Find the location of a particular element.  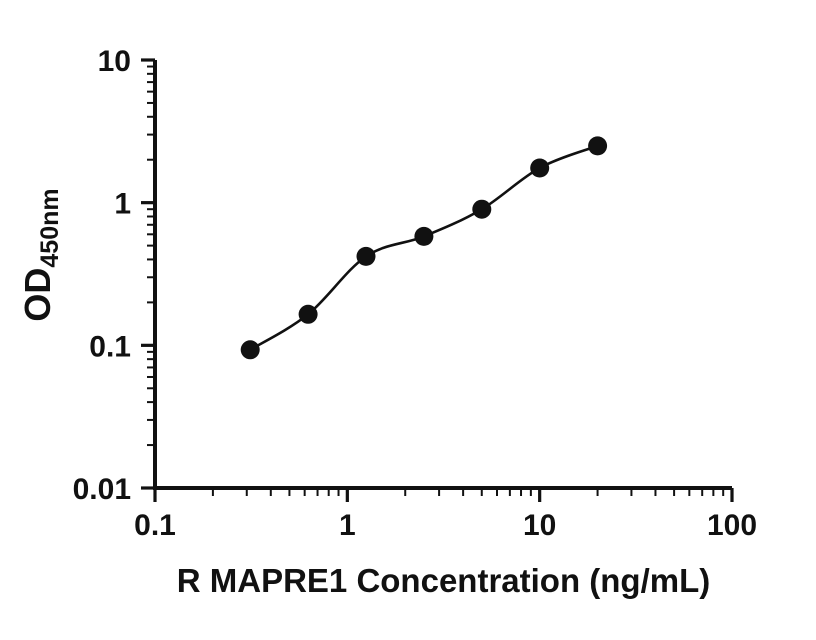

x-tick-label: 100 is located at coordinates (732, 525).